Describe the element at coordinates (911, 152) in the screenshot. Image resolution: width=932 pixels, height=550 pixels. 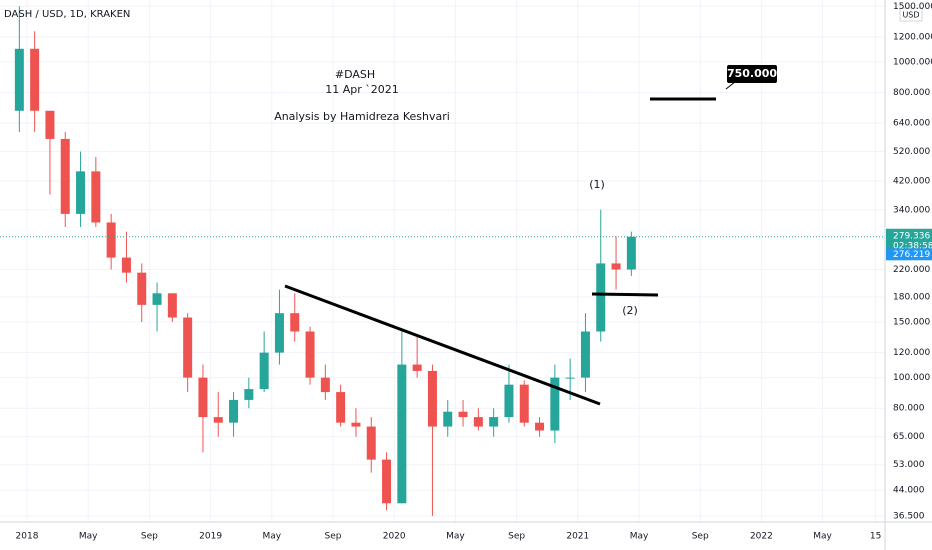
I see `y-tick-label: 520.000` at that location.